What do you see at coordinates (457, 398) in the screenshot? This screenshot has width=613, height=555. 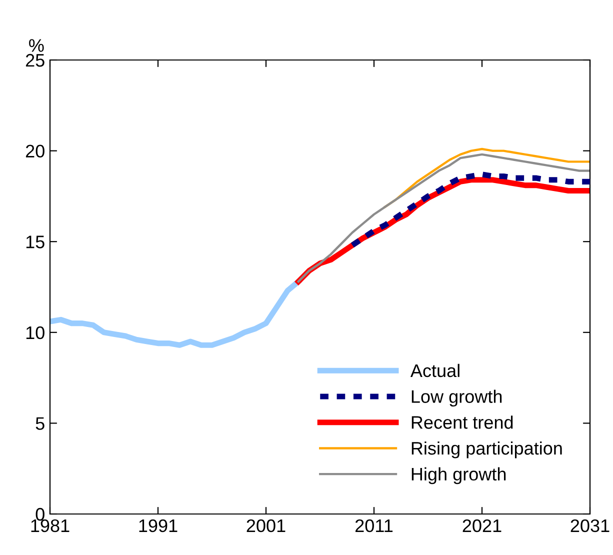 I see `legend-label: Low growth` at bounding box center [457, 398].